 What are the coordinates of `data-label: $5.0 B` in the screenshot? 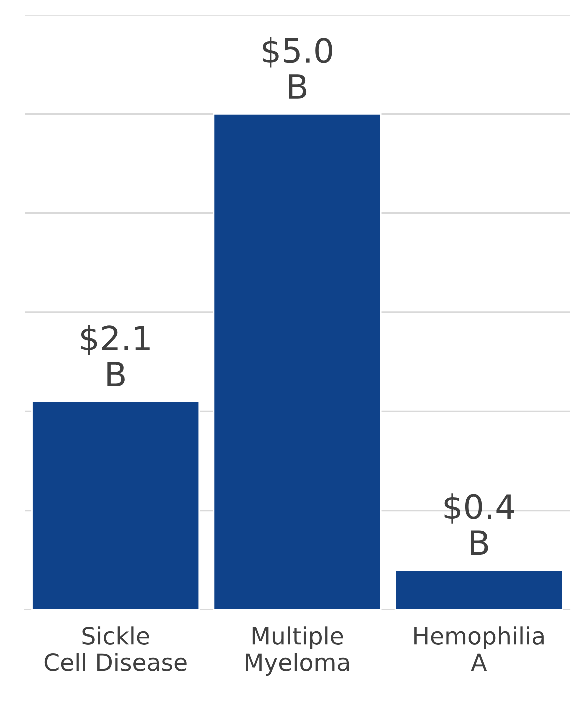 It's located at (297, 68).